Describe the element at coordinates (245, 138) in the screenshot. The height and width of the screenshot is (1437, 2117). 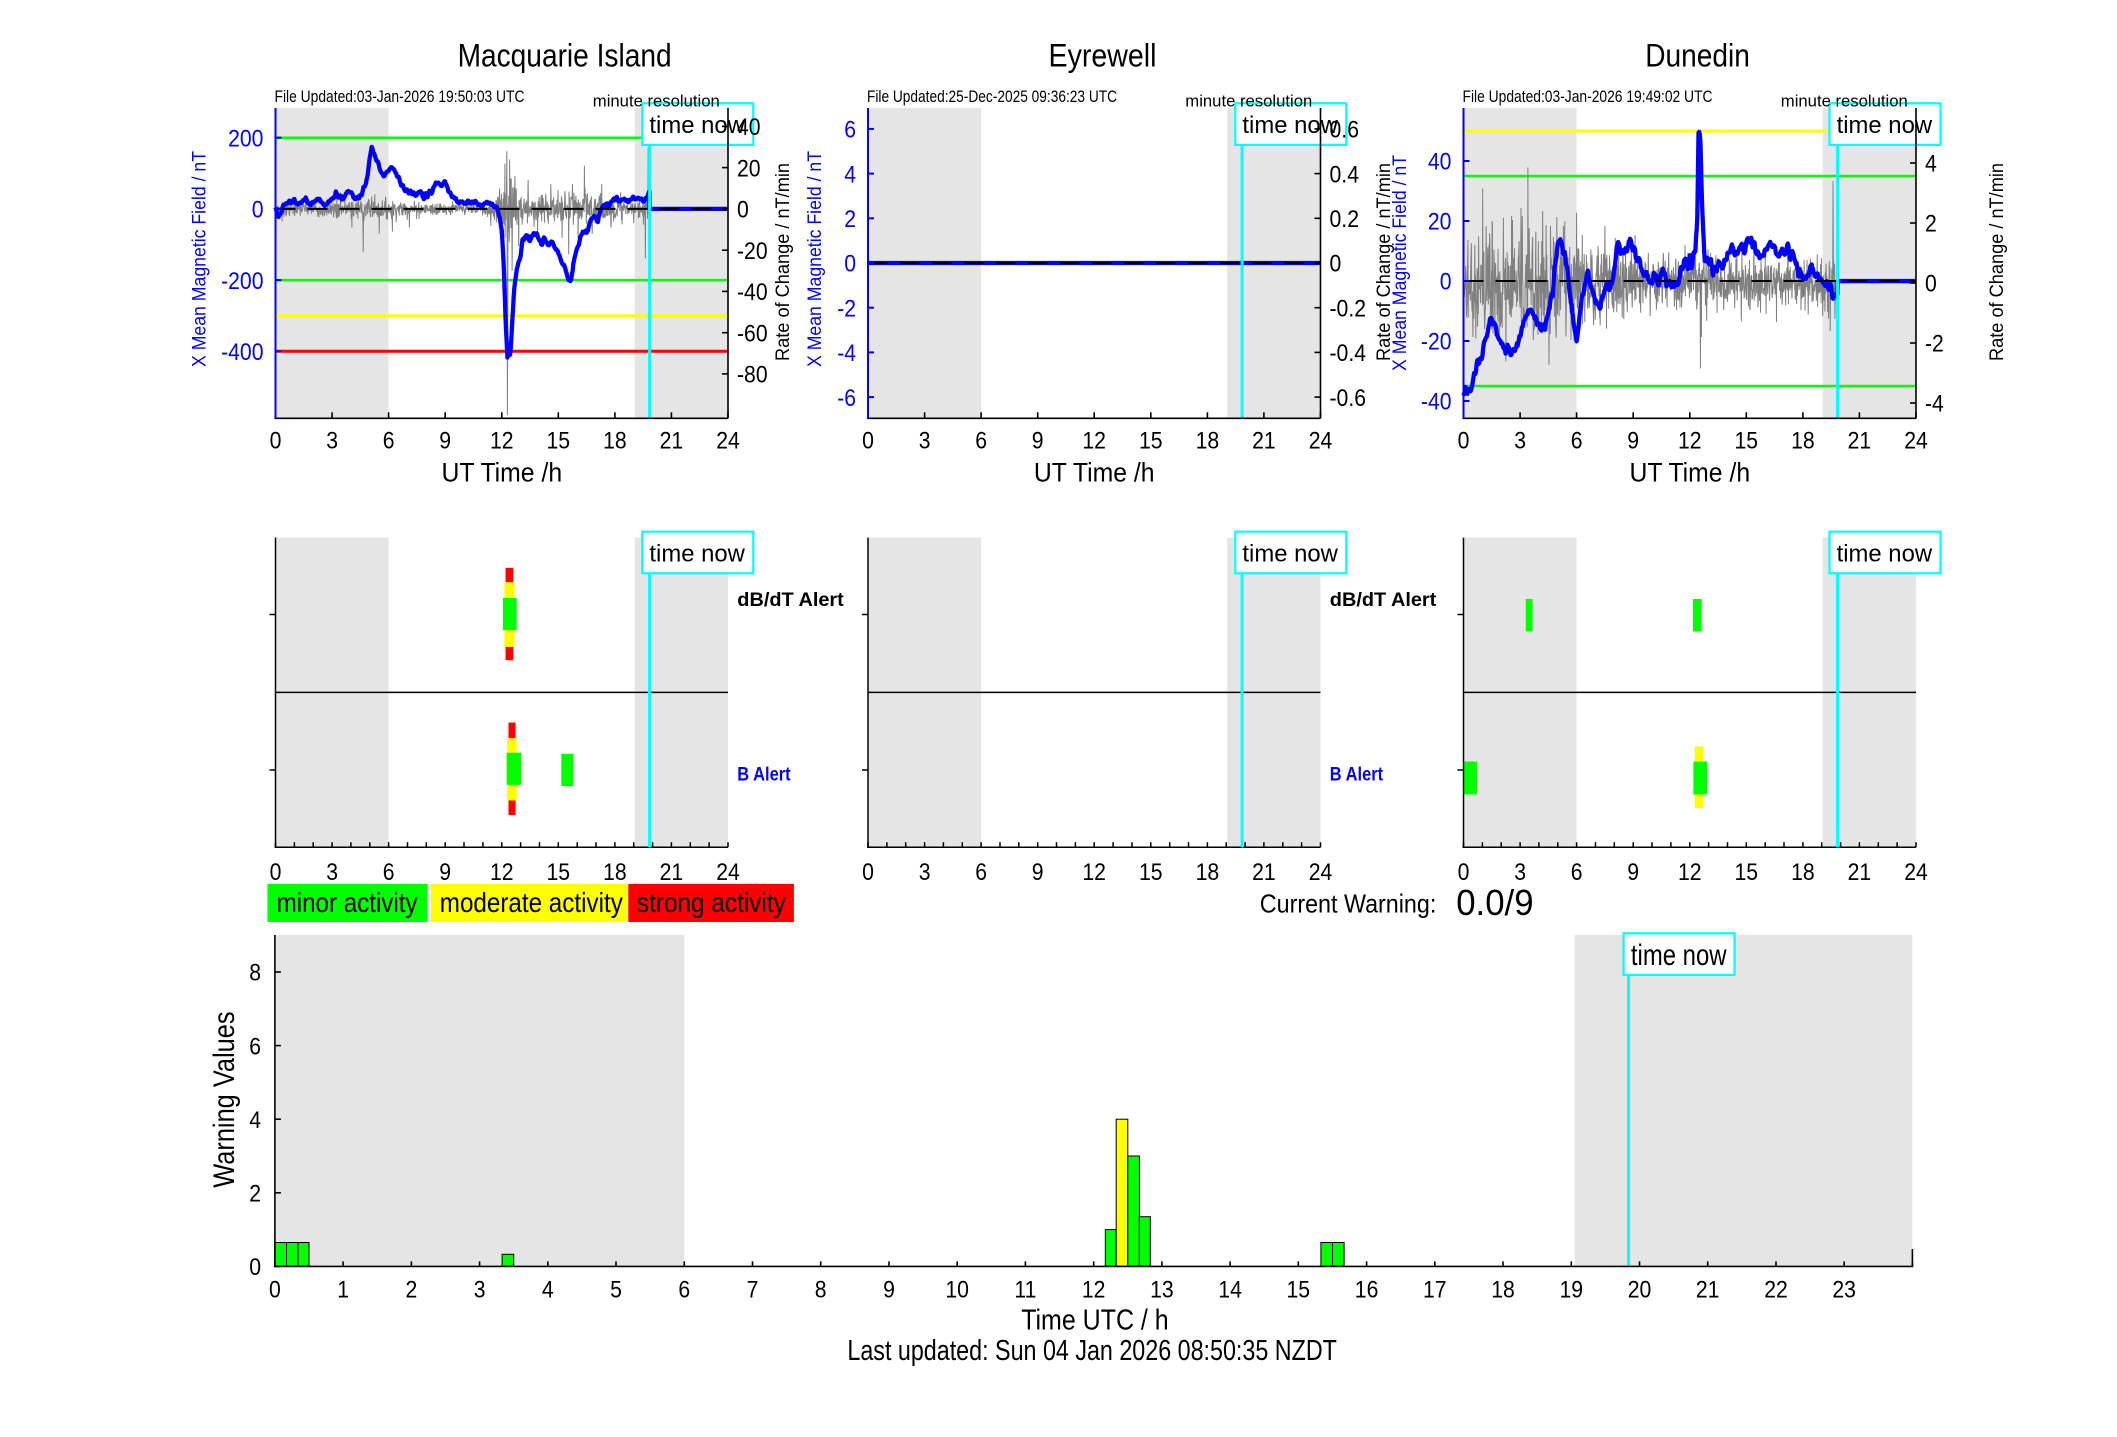
I see `svg-text: 200` at that location.